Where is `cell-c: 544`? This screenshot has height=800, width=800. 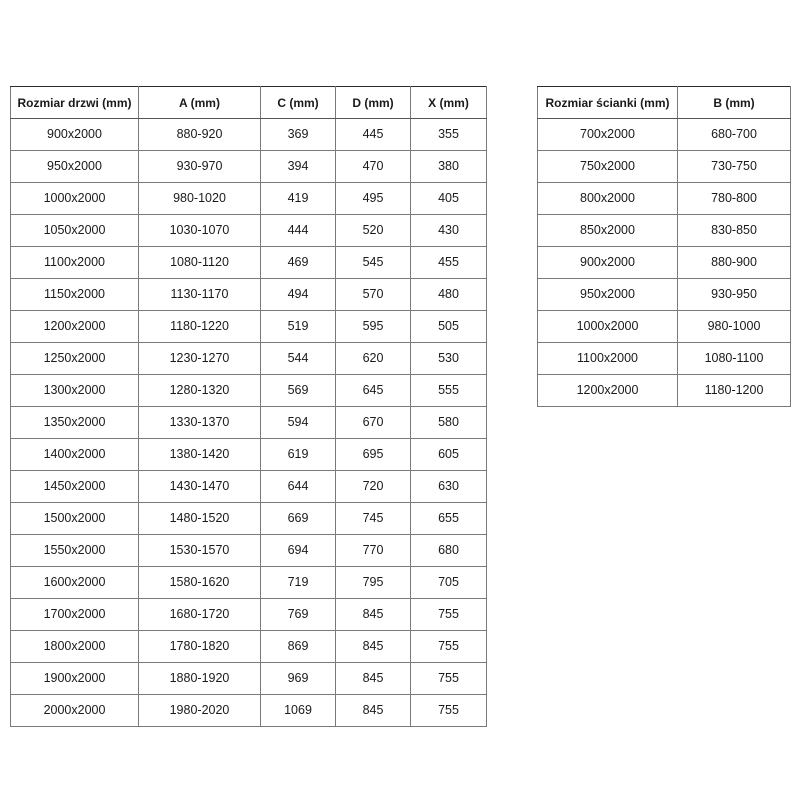
cell-c: 544 is located at coordinates (298, 358).